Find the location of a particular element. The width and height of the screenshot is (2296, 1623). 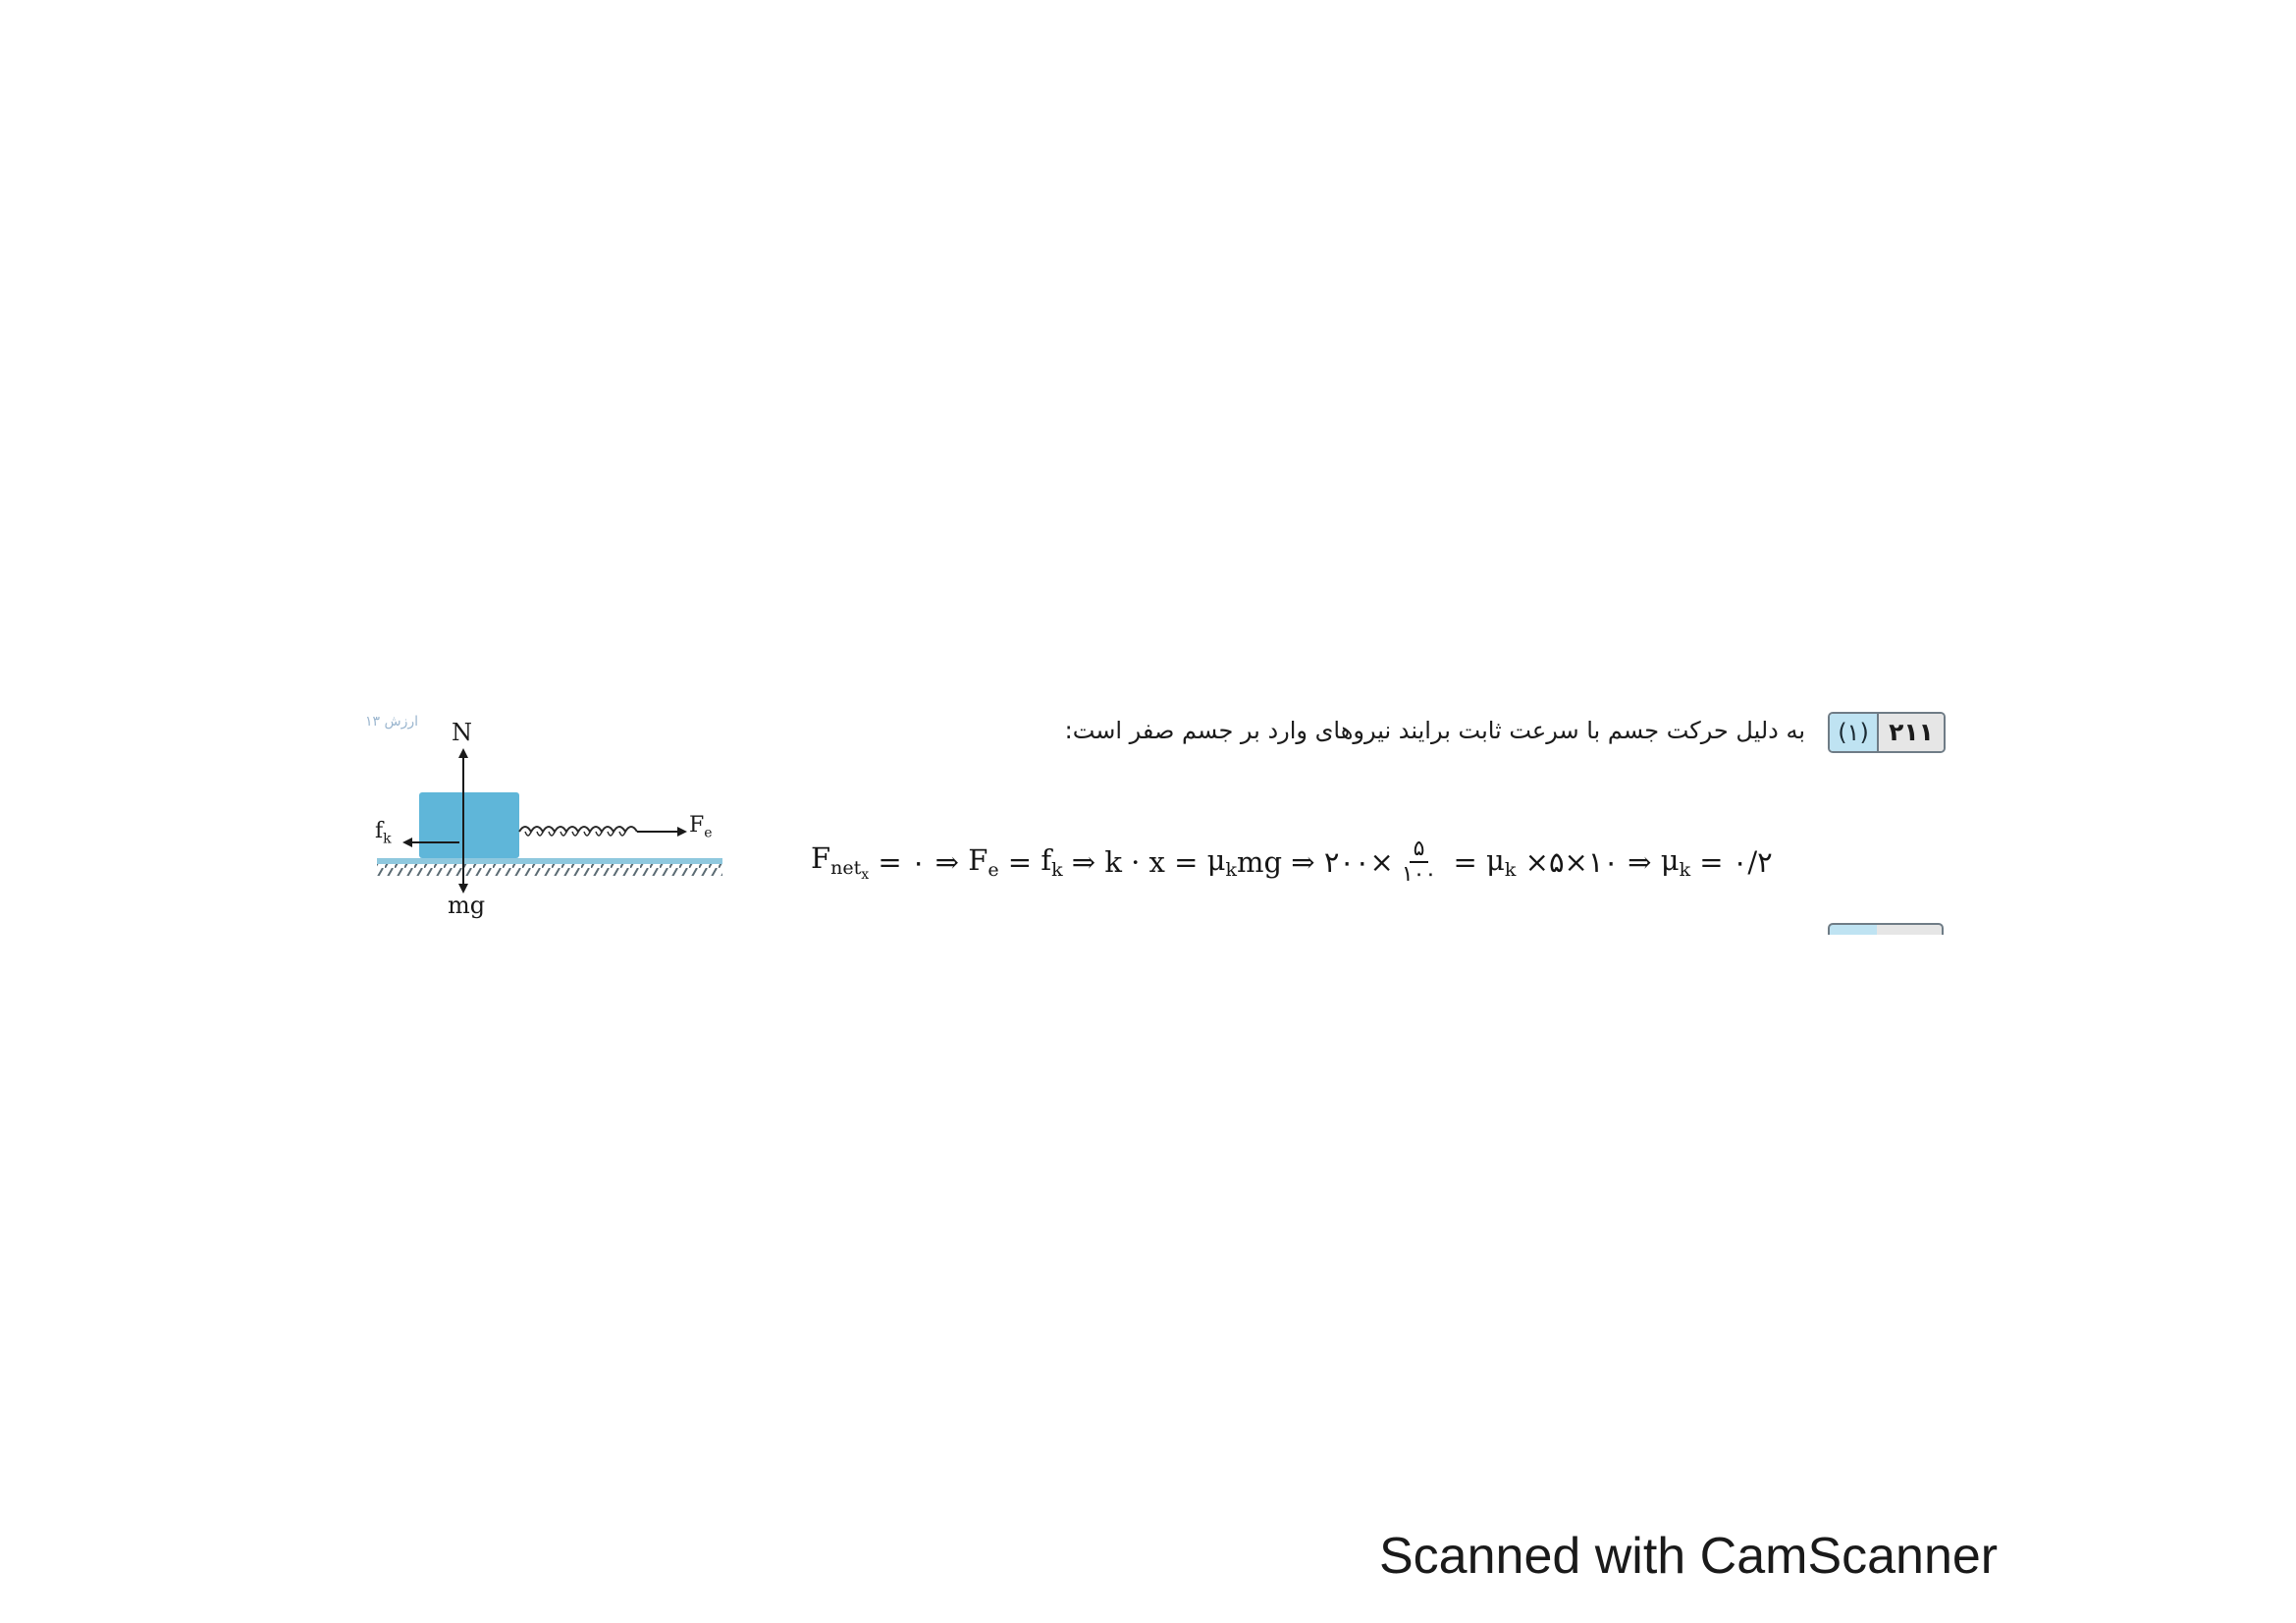

question-badge: (۱) ۲۱۱ is located at coordinates (1887, 732).